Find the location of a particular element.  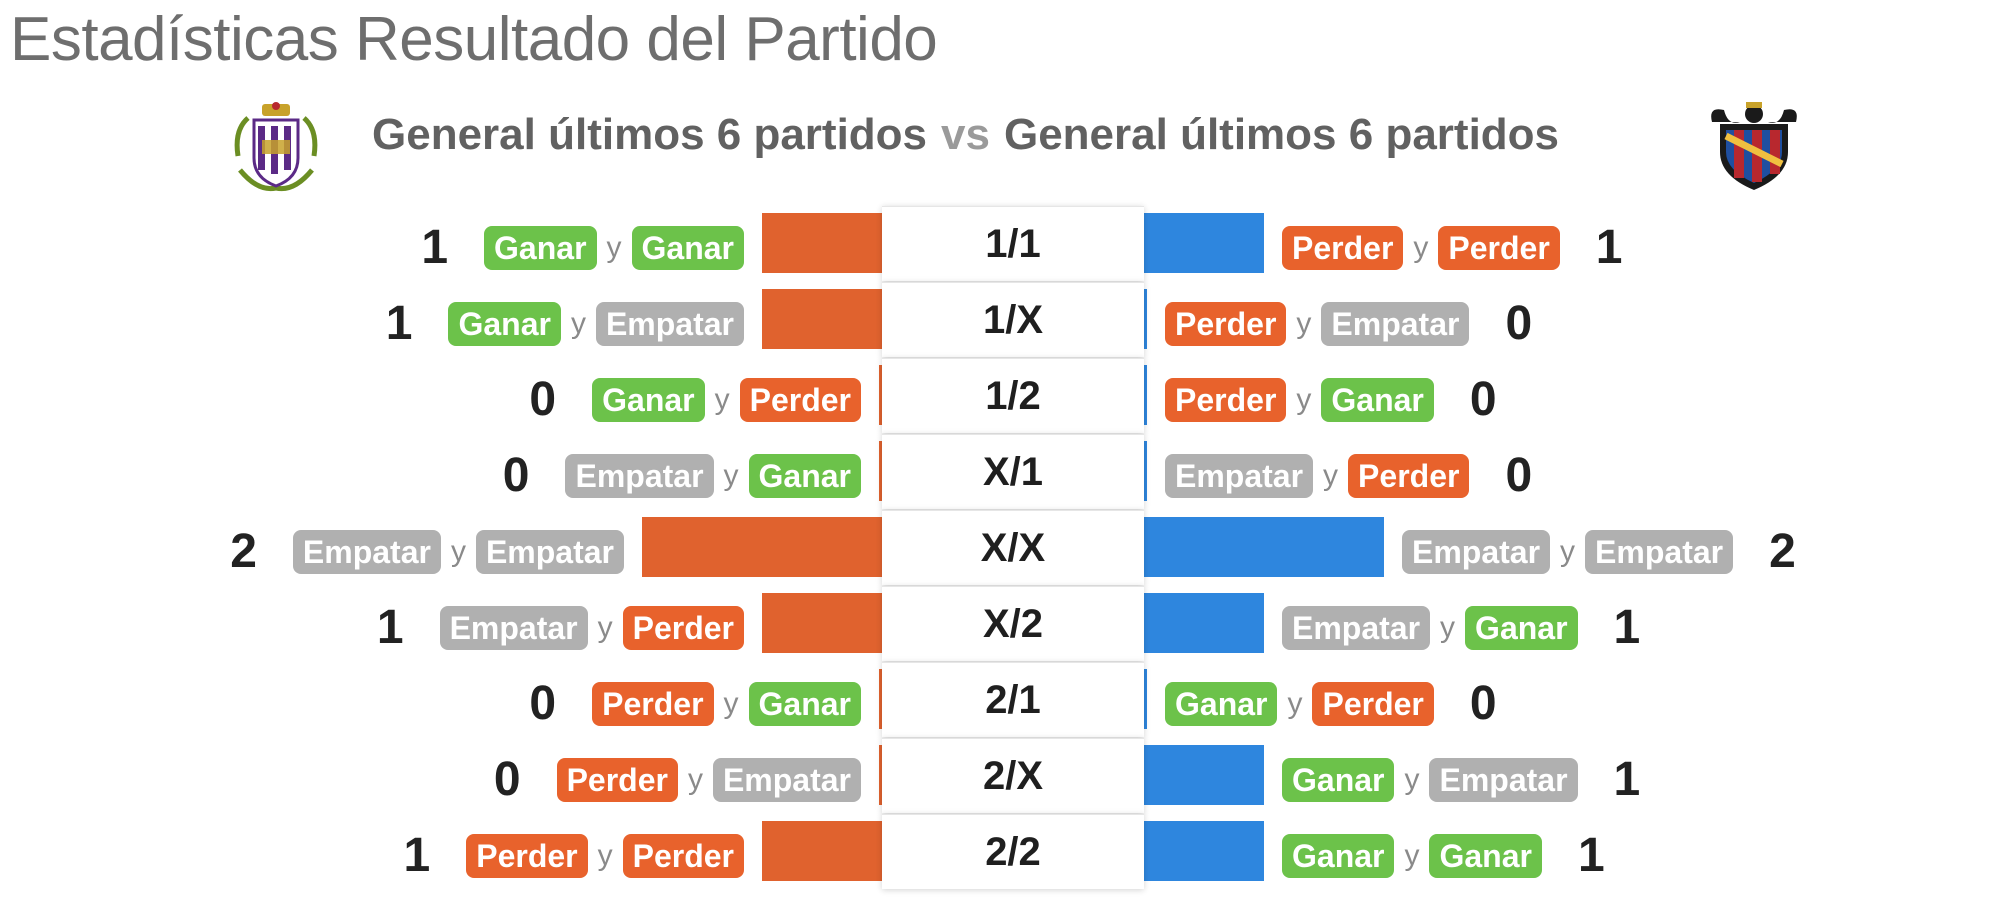

right-label-group: Empatar y Perder 0 is located at coordinates (1348, 475).